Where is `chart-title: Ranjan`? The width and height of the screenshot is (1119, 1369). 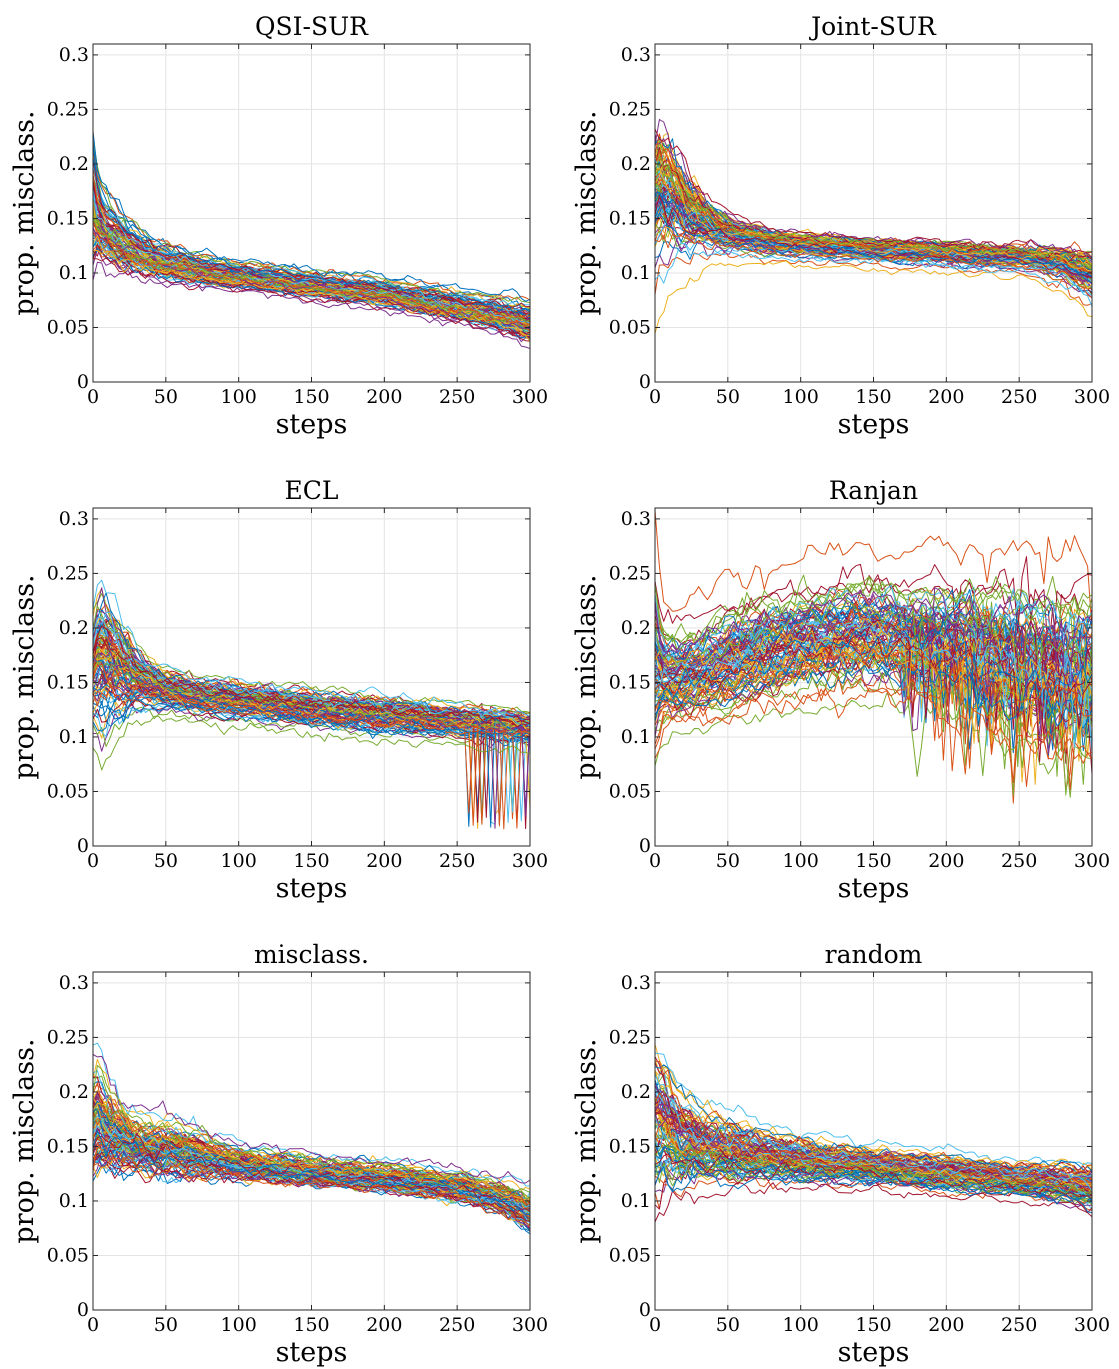
chart-title: Ranjan is located at coordinates (873, 490).